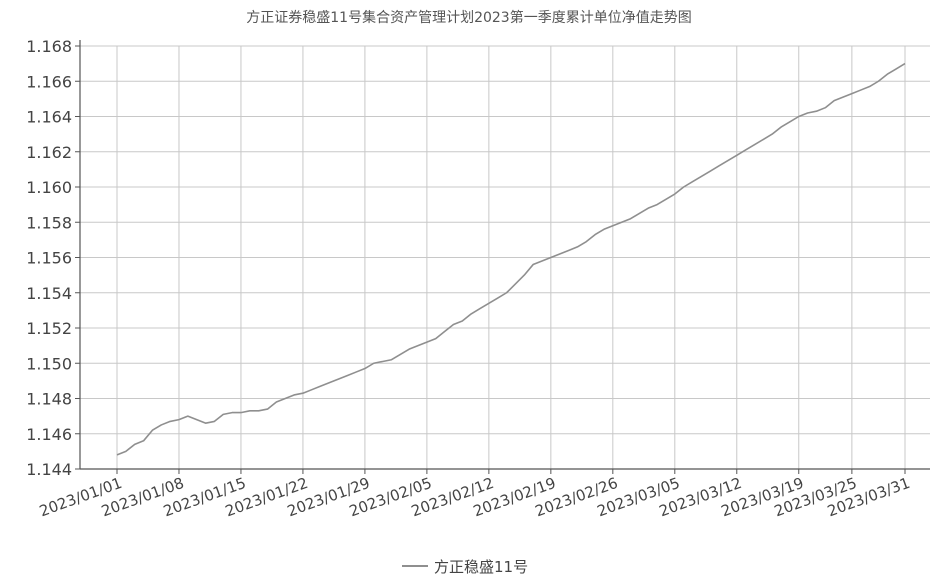 Image resolution: width=938 pixels, height=580 pixels. What do you see at coordinates (49, 46) in the screenshot?
I see `y-tick-label: 1.168` at bounding box center [49, 46].